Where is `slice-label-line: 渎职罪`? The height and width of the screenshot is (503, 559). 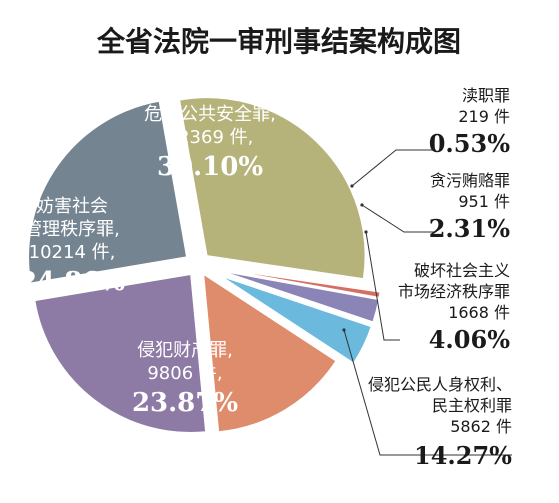
slice-label-line: 渎职罪 is located at coordinates (486, 95).